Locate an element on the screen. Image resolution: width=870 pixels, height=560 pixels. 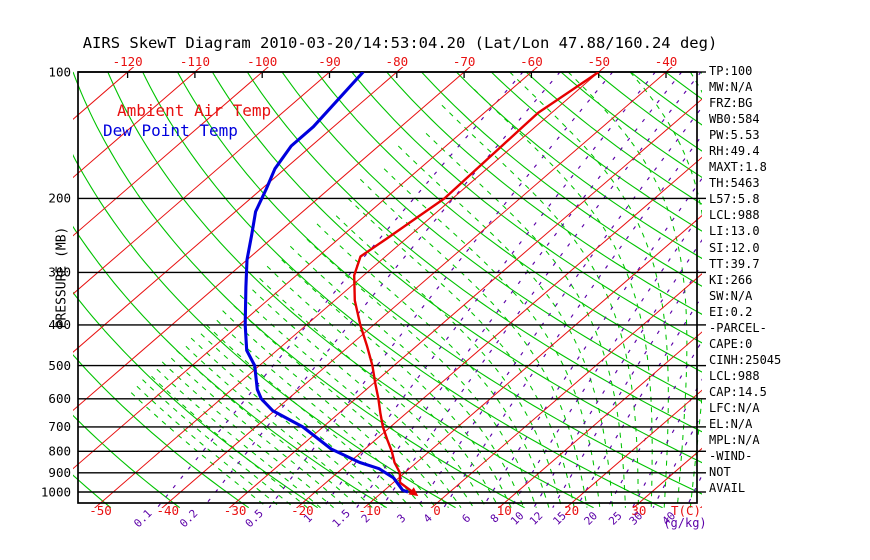
legend-dew-point-temp: Dew Point Temp is located at coordinates (170, 130).